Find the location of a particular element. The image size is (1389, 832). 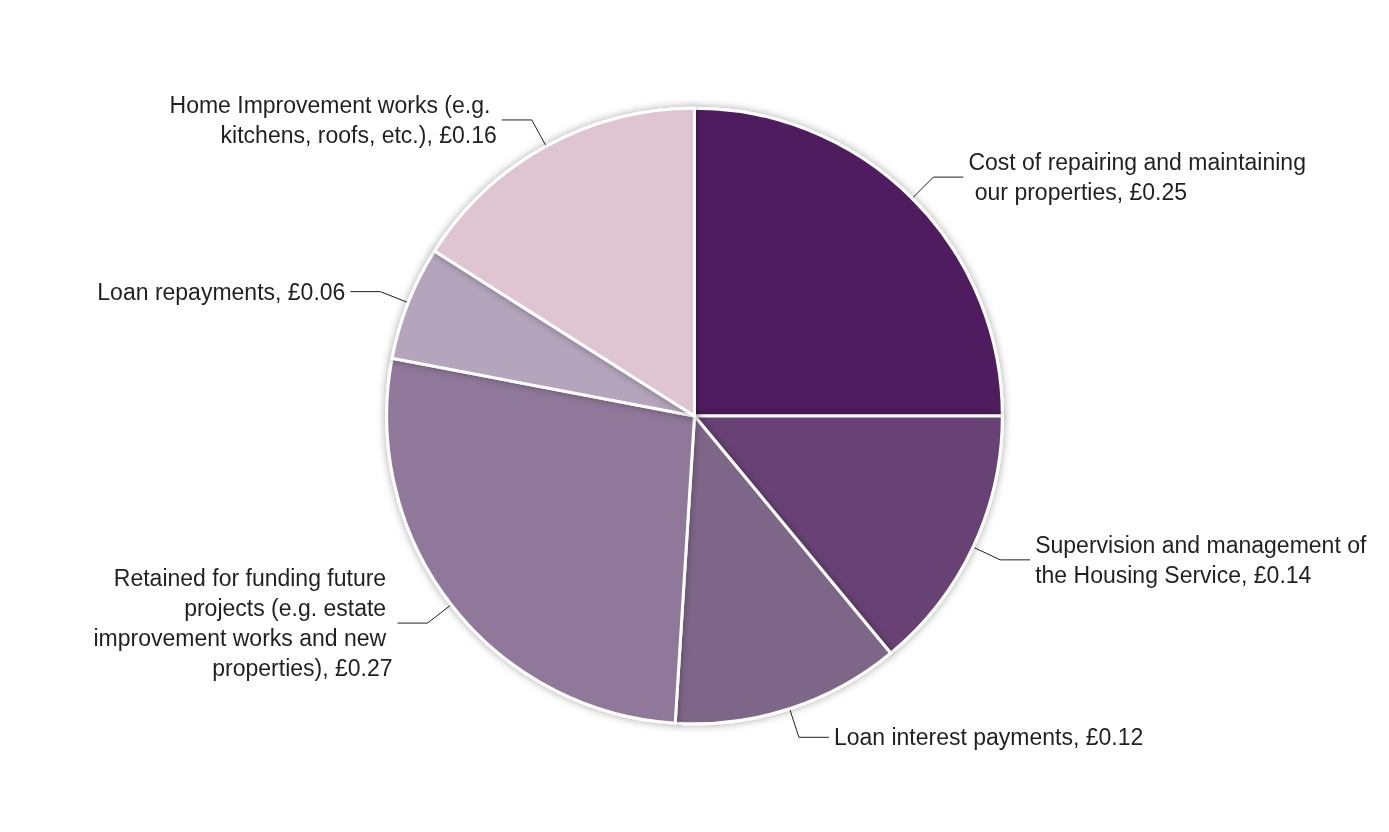

slice-label: Loan interest payments, £0.12 is located at coordinates (988, 737).